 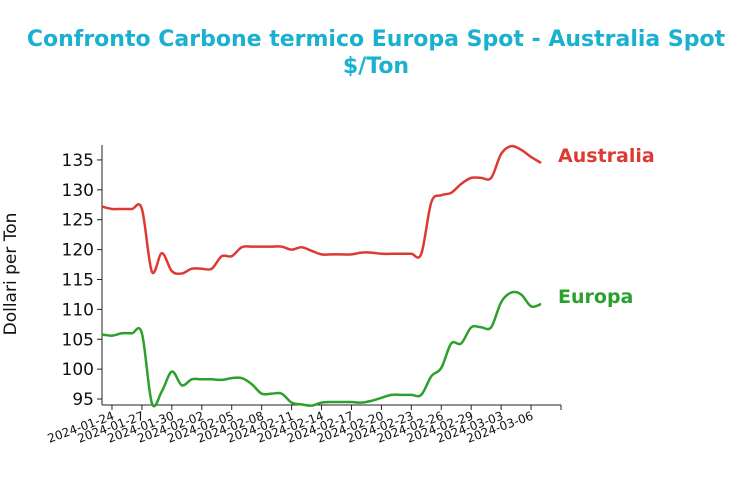 I want to click on chart-subtitle: $/Ton, so click(x=376, y=66).